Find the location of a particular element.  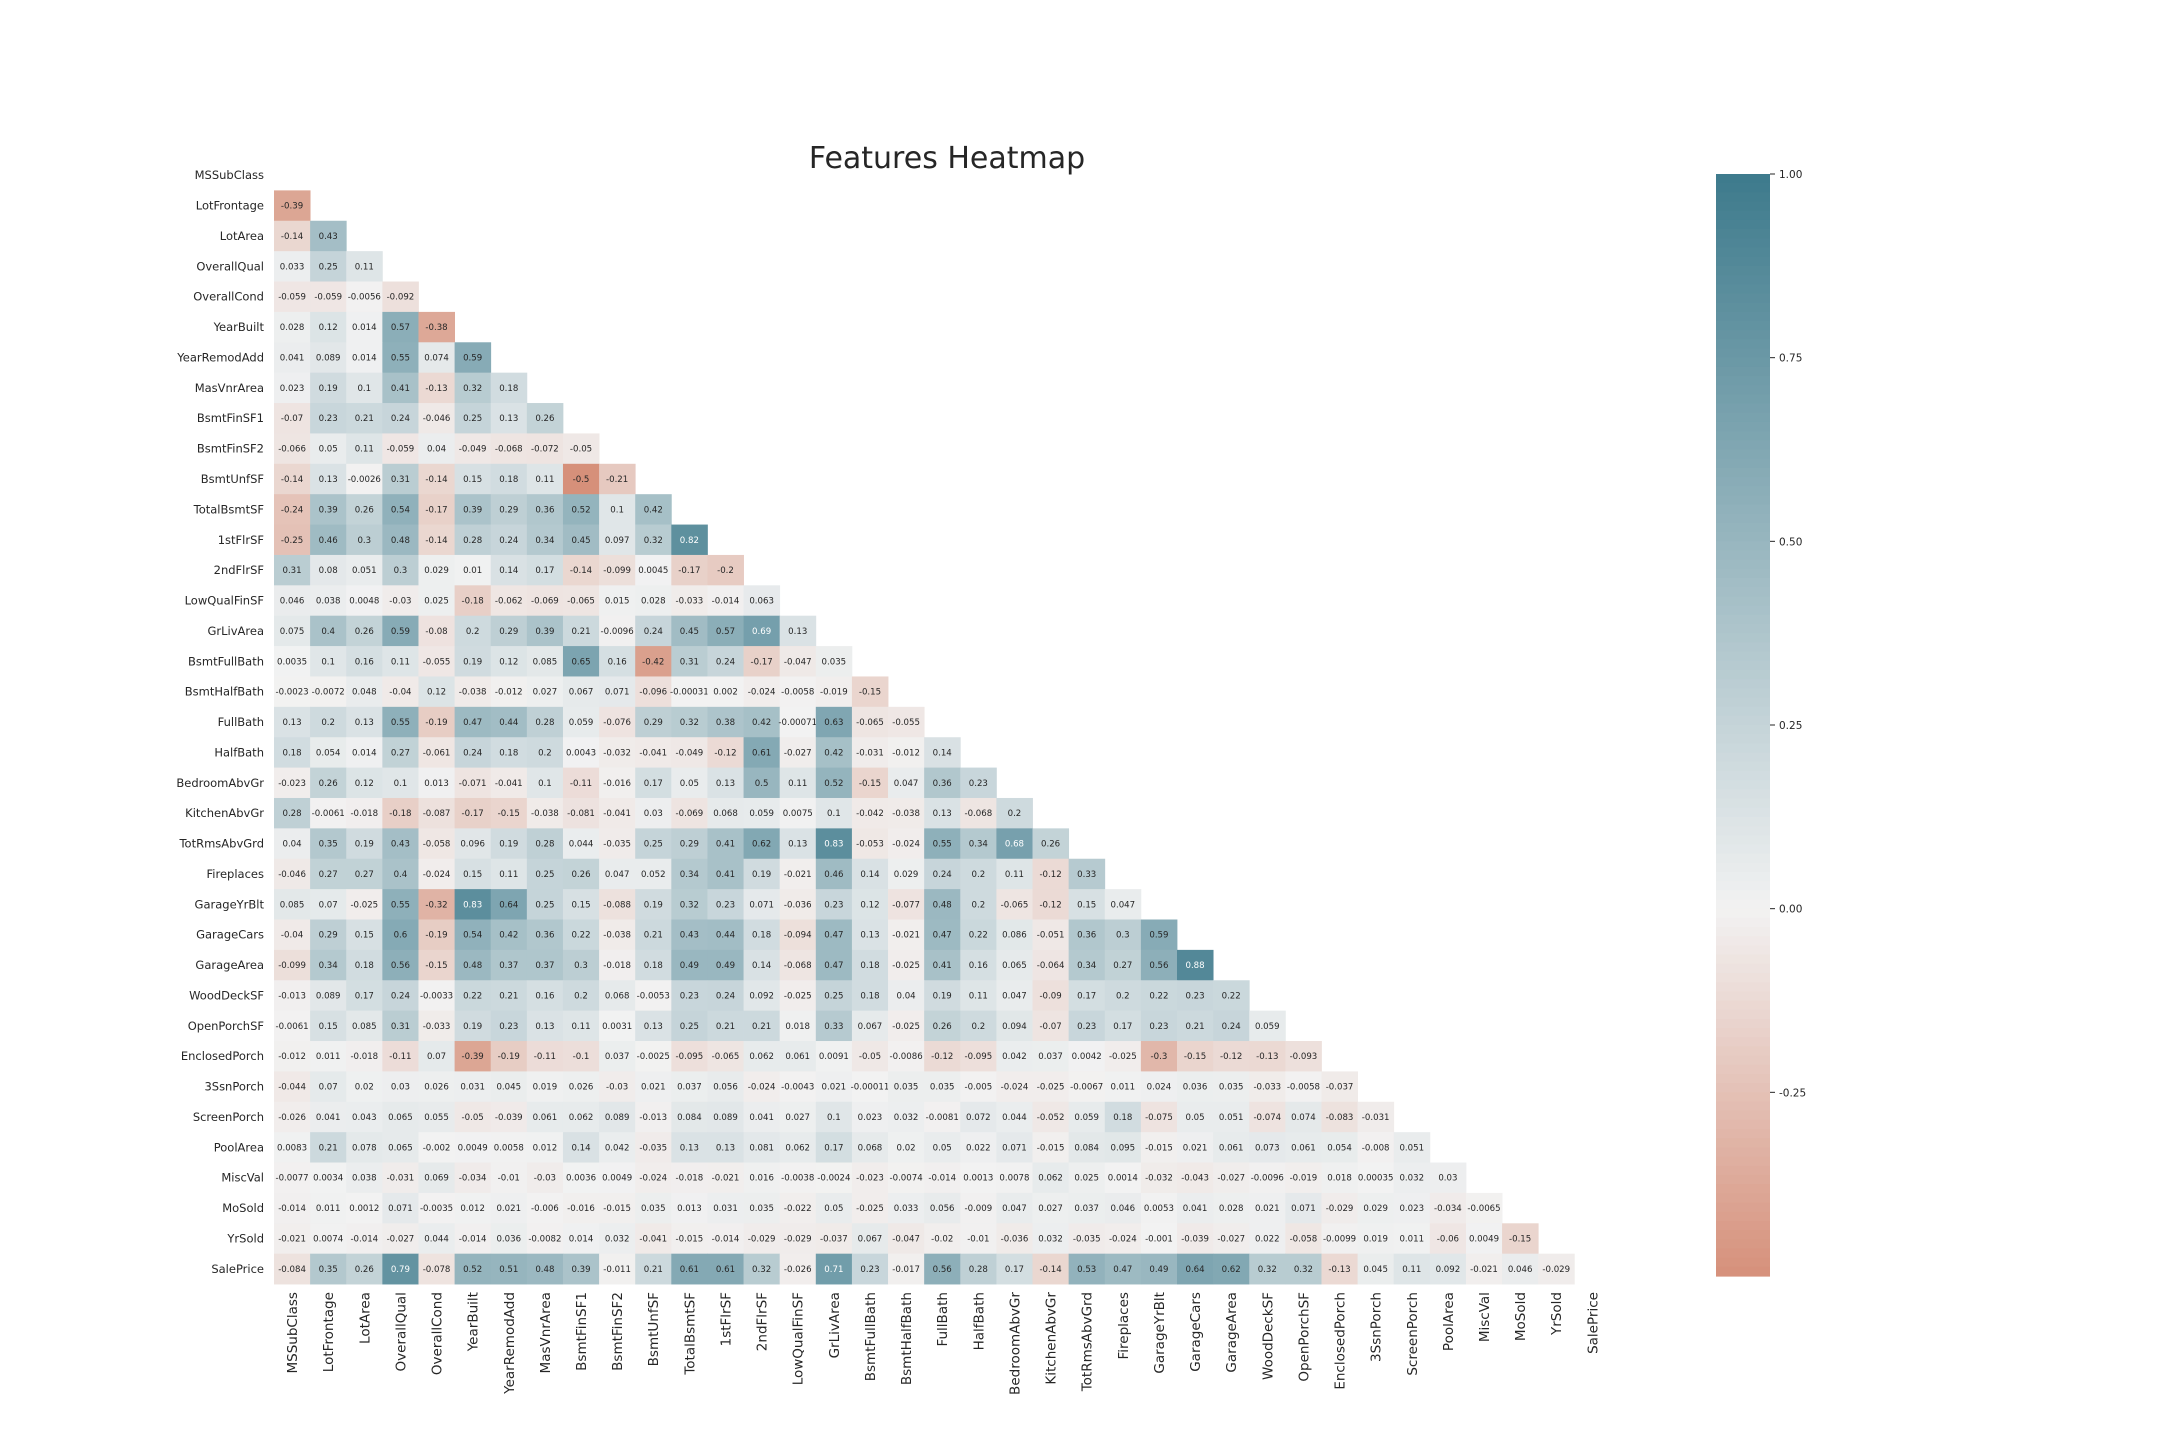

cell-value-label: 0.0074 is located at coordinates (328, 1239).